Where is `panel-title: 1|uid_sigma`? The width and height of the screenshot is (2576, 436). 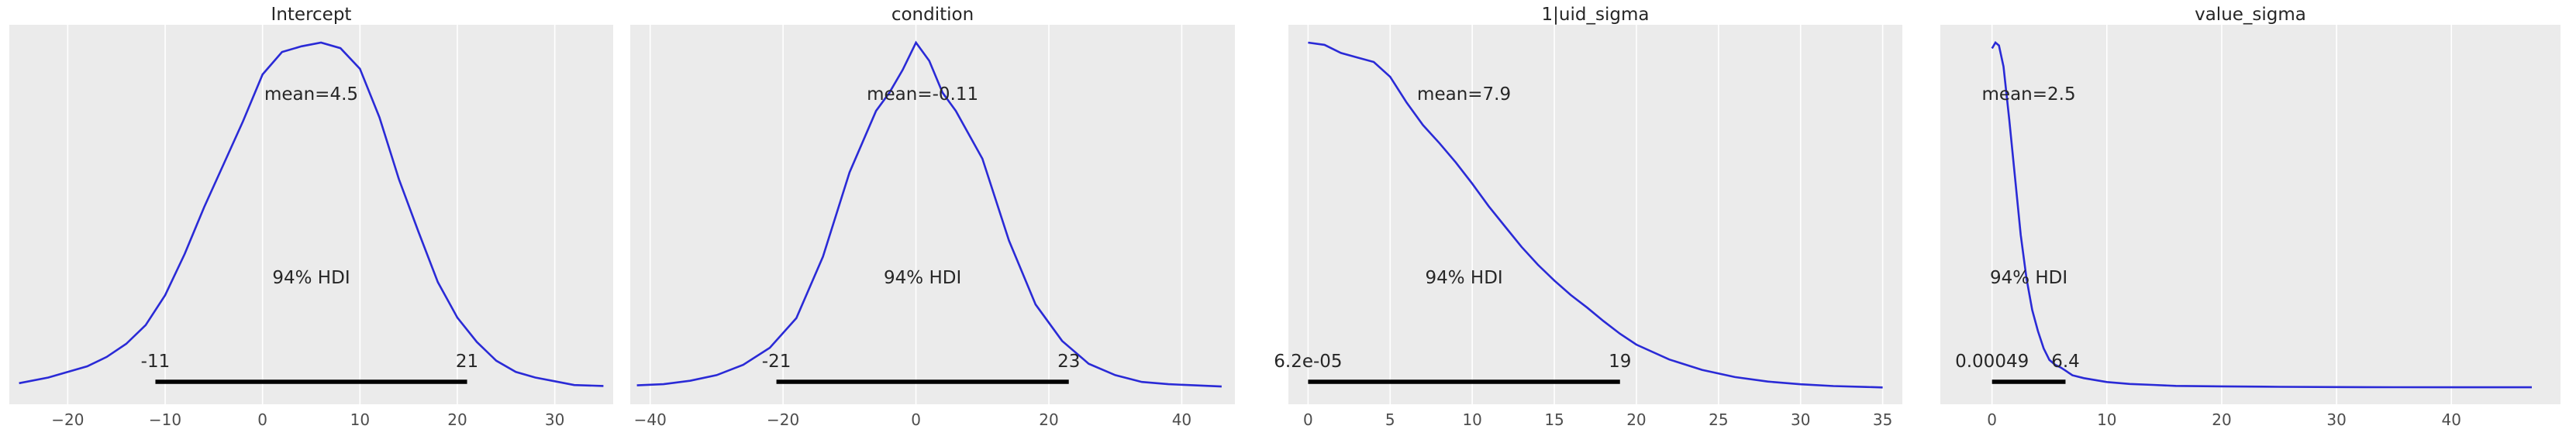
panel-title: 1|uid_sigma is located at coordinates (1596, 15).